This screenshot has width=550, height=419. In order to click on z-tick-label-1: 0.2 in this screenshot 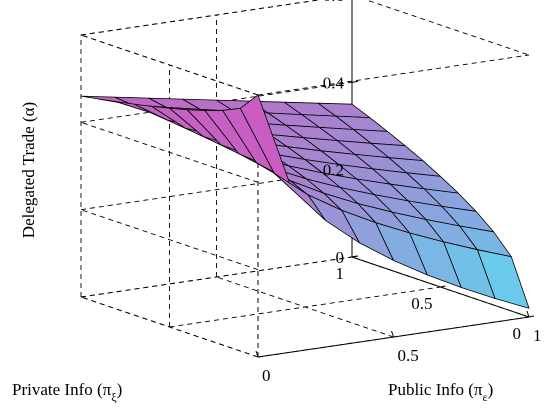, I will do `click(333, 170)`.